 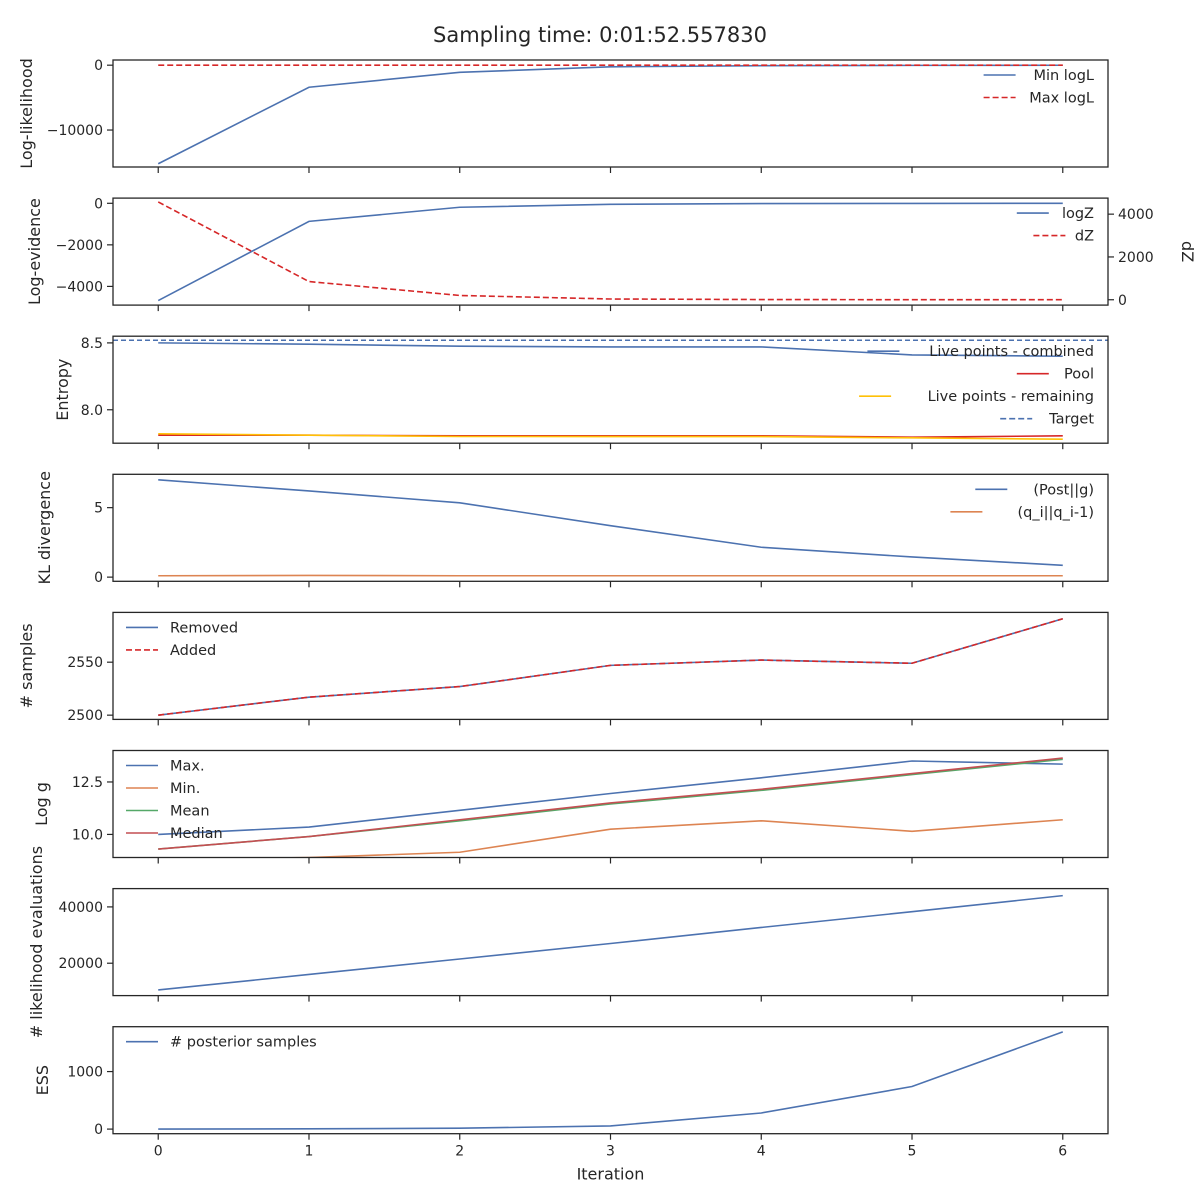 What do you see at coordinates (761, 1152) in the screenshot?
I see `x-tick-label: 4` at bounding box center [761, 1152].